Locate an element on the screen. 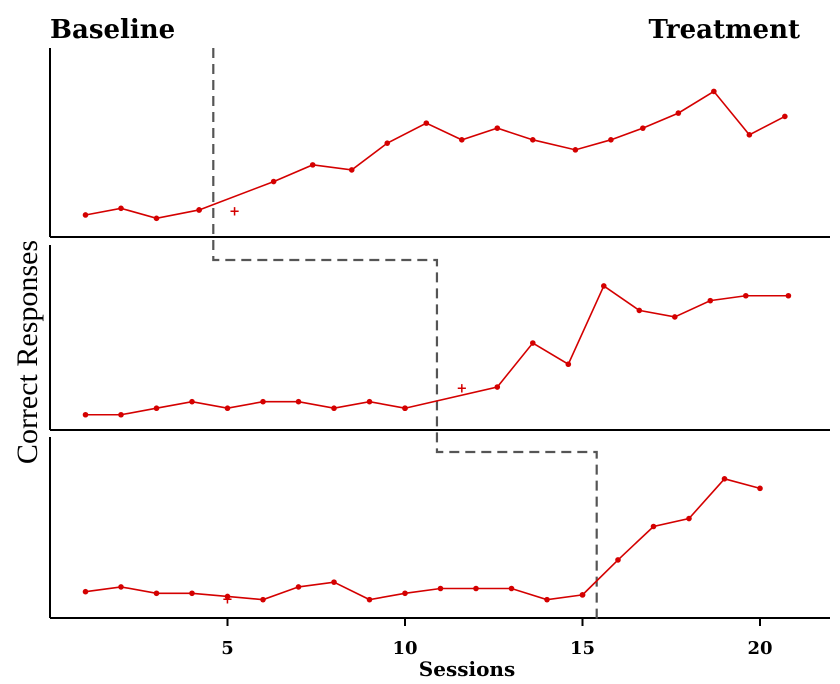  x-tick-label-10: 10 is located at coordinates (404, 648).